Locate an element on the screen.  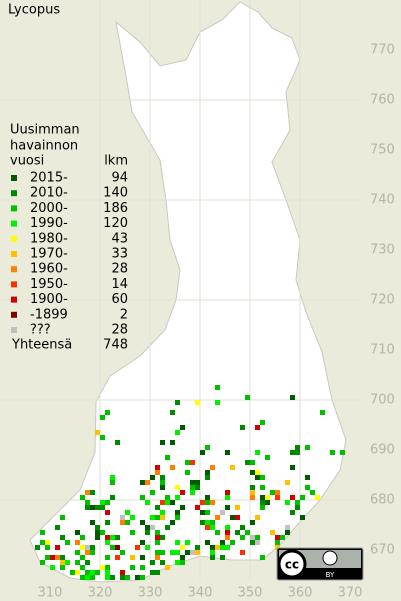
legend-count: 33 is located at coordinates (119, 254).